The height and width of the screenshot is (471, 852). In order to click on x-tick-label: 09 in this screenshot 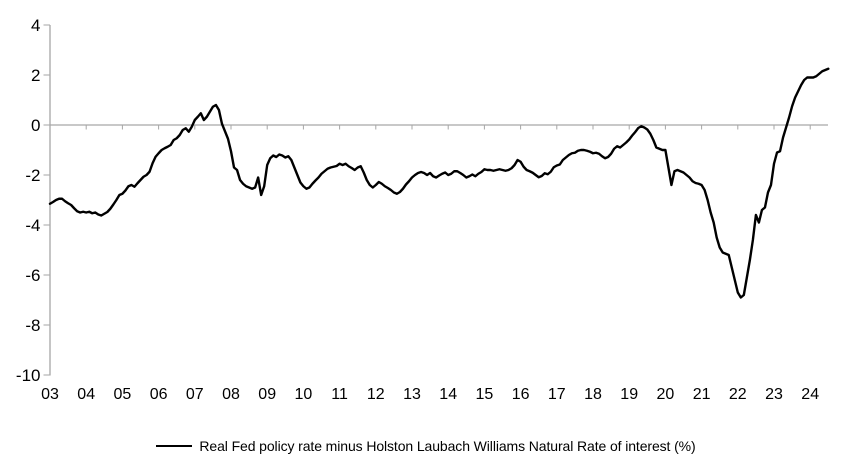, I will do `click(267, 394)`.